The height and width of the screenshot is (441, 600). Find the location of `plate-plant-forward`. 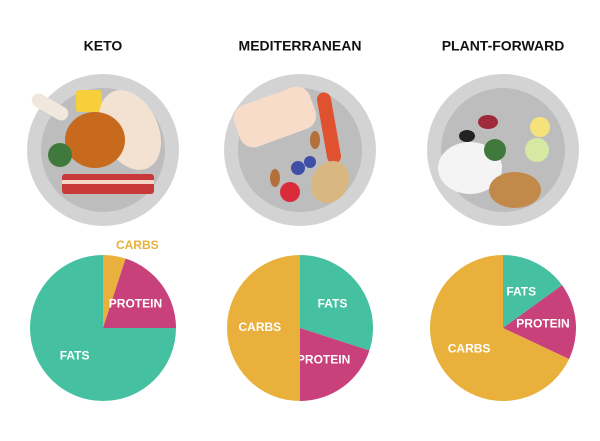

plate-plant-forward is located at coordinates (503, 150).